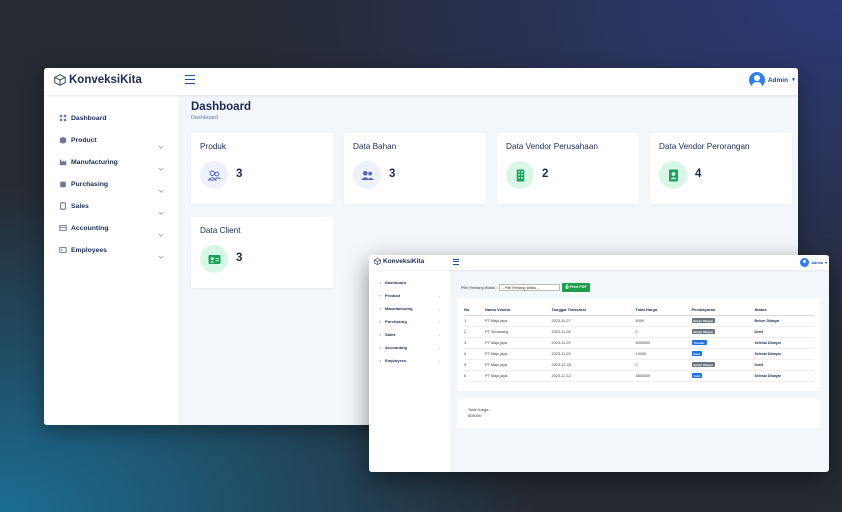  What do you see at coordinates (593, 376) in the screenshot?
I see `cell-date: 2023-12-12` at bounding box center [593, 376].